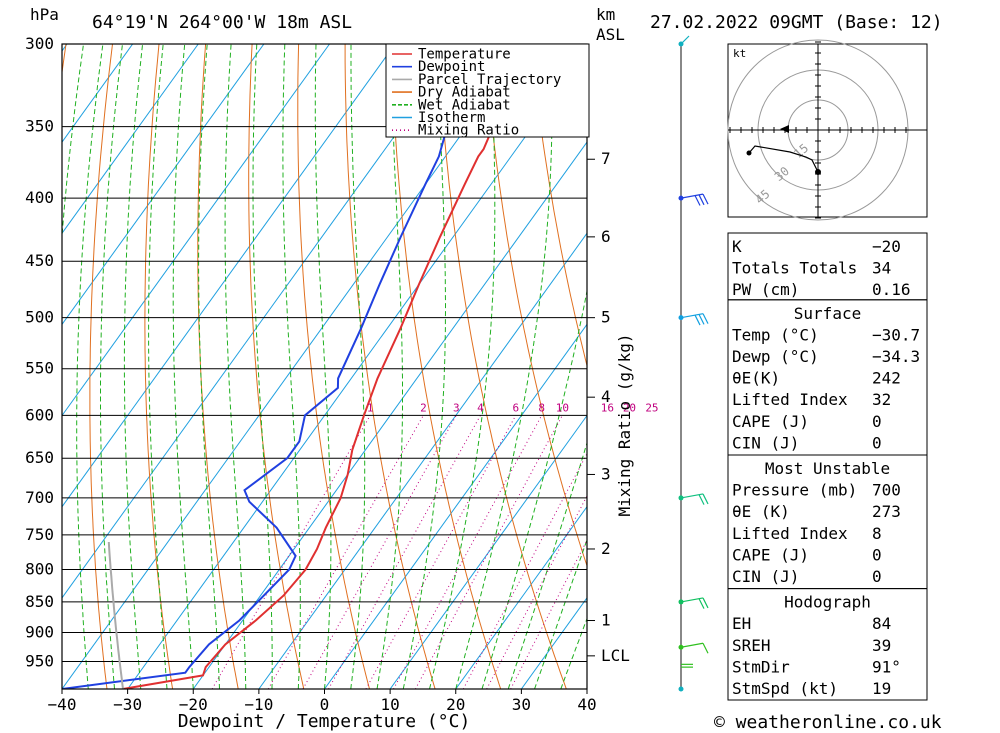 The height and width of the screenshot is (733, 1000). I want to click on pressure-tick-label: 500, so click(39, 317).